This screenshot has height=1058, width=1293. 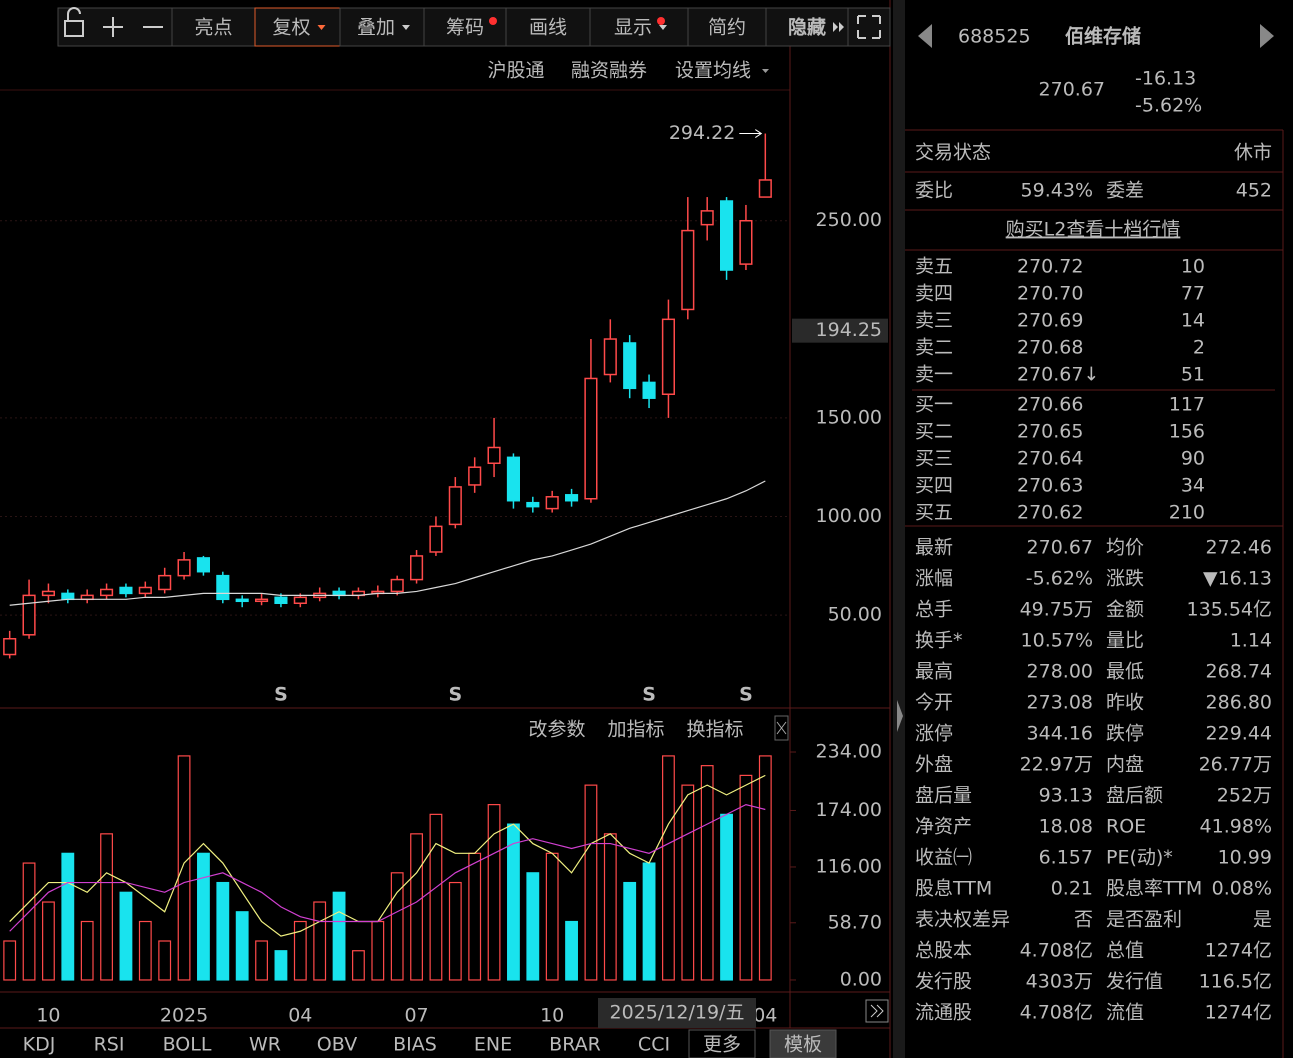 What do you see at coordinates (714, 730) in the screenshot?
I see `indicator-link: 换指标` at bounding box center [714, 730].